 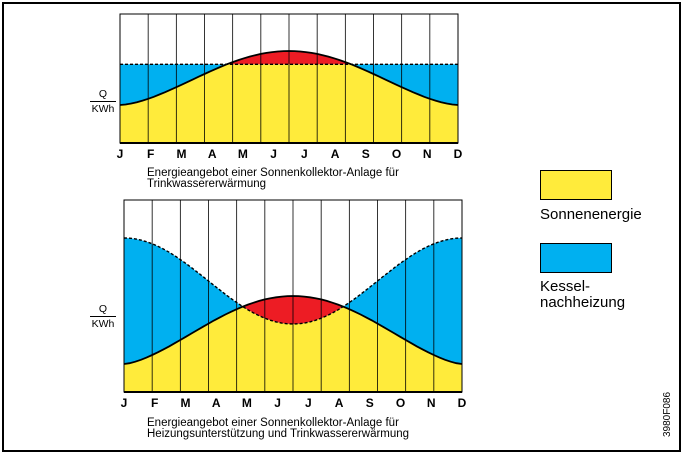 I want to click on bottom-chart-solar-curve, so click(x=293, y=330).